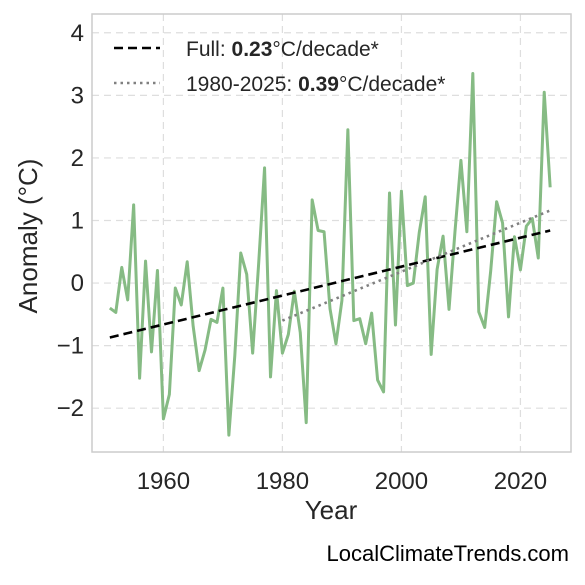 The image size is (585, 585). What do you see at coordinates (163, 481) in the screenshot?
I see `x-tick-label: 1960` at bounding box center [163, 481].